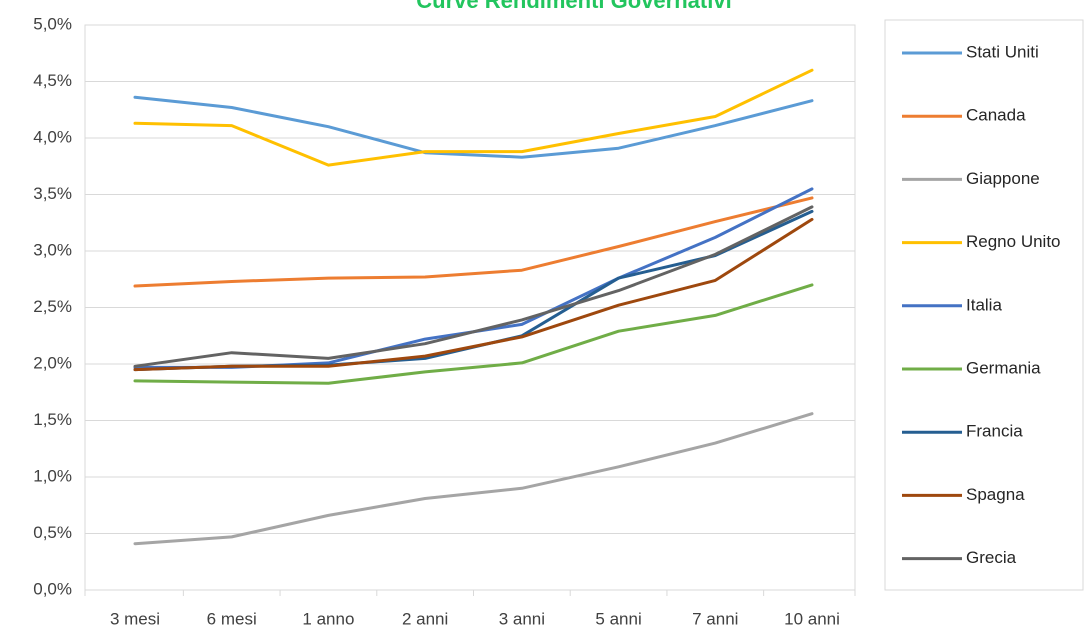 The height and width of the screenshot is (630, 1087). What do you see at coordinates (328, 618) in the screenshot?
I see `x-tick-label: 1 anno` at bounding box center [328, 618].